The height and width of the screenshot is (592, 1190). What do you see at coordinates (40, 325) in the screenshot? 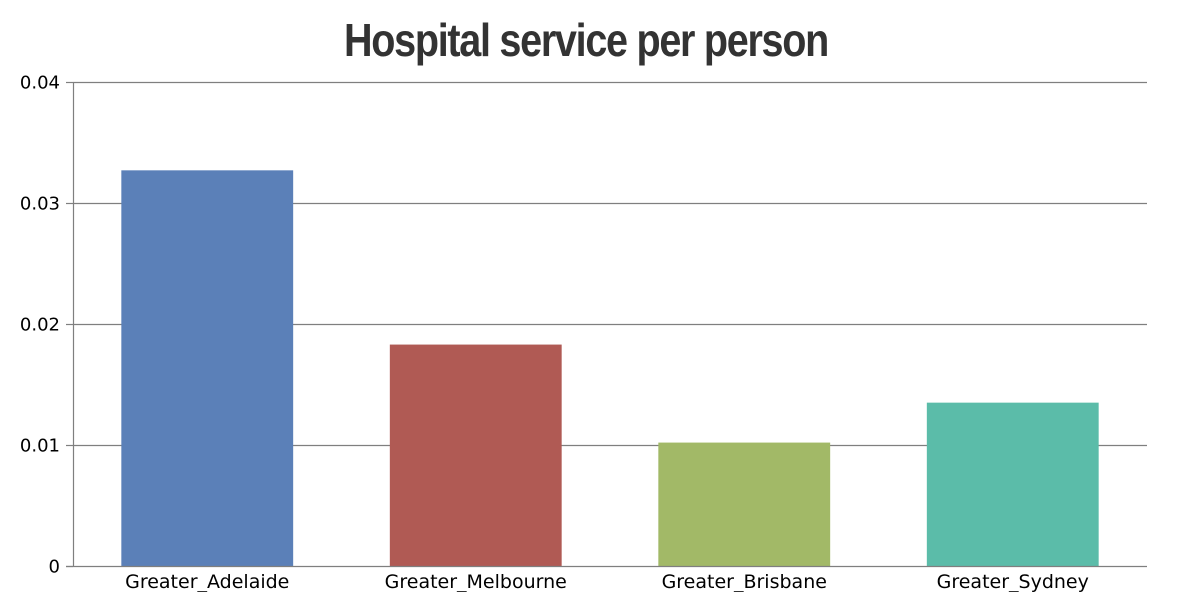
I see `y-tick-label: 0.02` at bounding box center [40, 325].